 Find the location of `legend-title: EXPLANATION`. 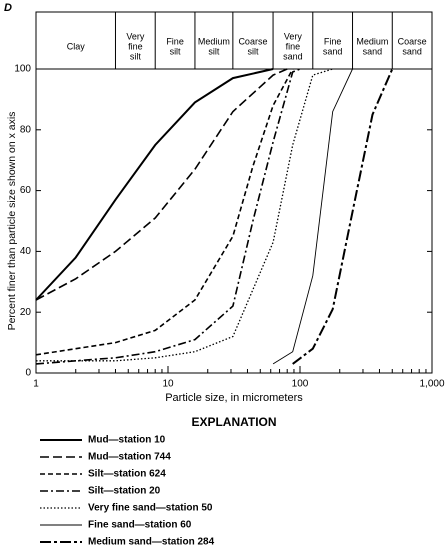

legend-title: EXPLANATION is located at coordinates (233, 422).